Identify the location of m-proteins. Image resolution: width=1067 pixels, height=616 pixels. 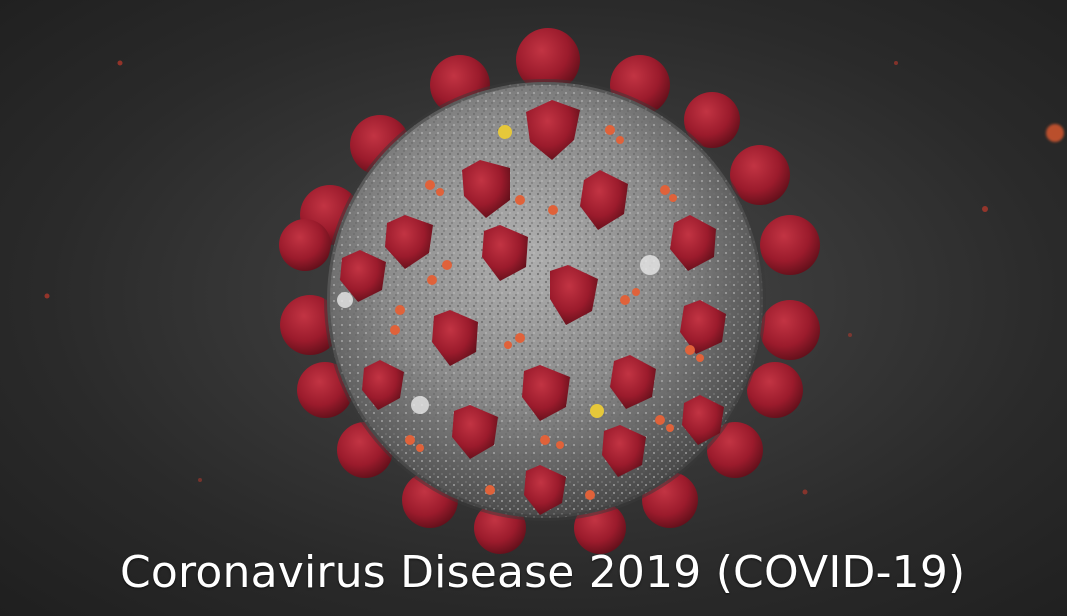
(551, 271).